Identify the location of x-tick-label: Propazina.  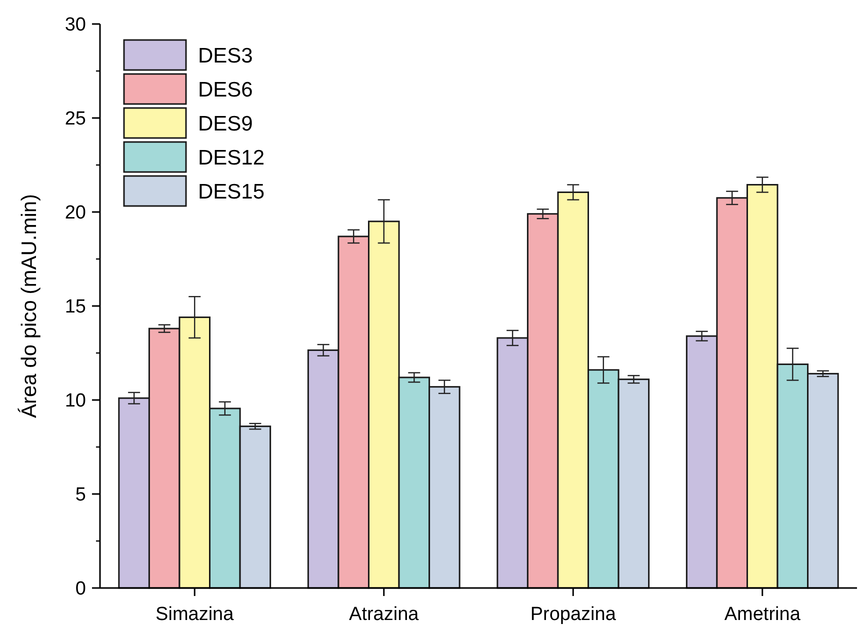
(573, 614).